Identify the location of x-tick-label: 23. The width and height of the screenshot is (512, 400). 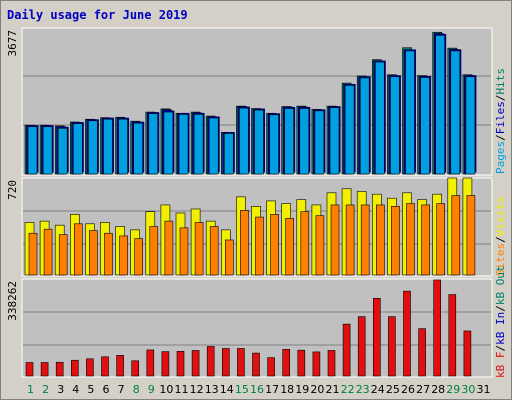
(363, 389).